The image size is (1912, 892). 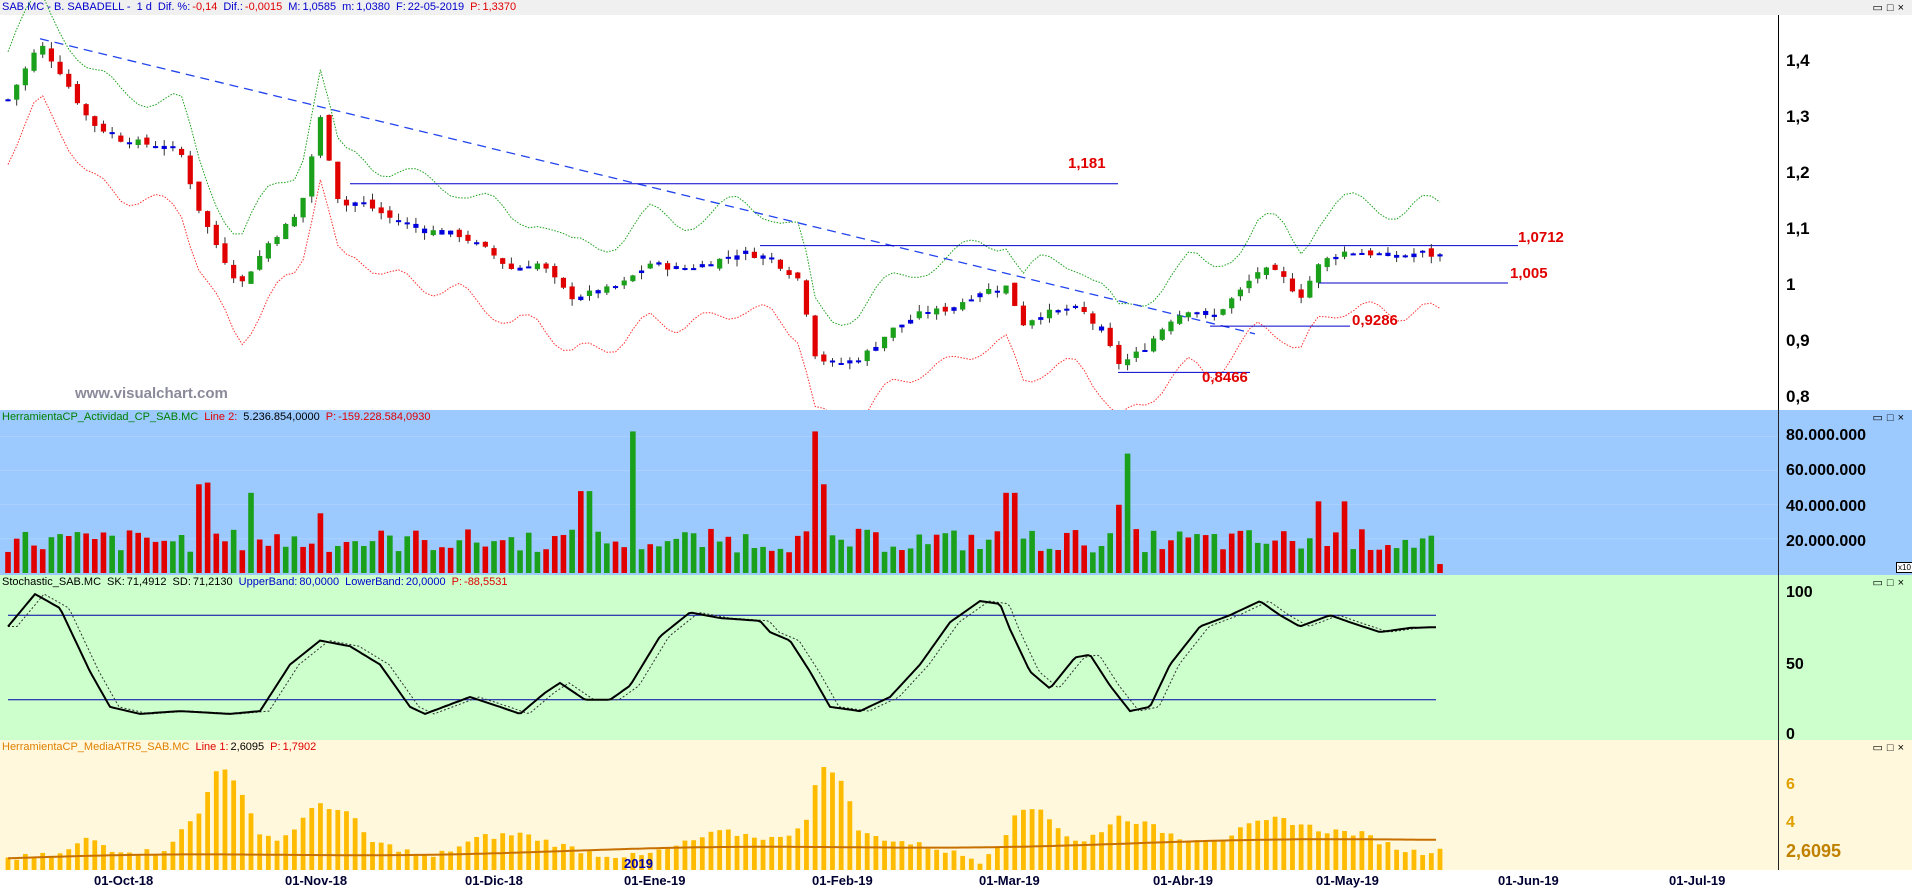 I want to click on volume-window-buttons: ▭□×, so click(x=1890, y=418).